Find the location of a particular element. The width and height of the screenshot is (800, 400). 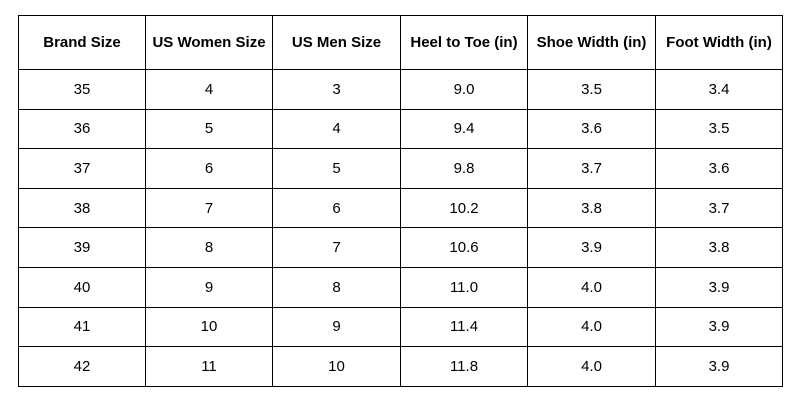

cell-foot-width: 3.7 is located at coordinates (719, 208).